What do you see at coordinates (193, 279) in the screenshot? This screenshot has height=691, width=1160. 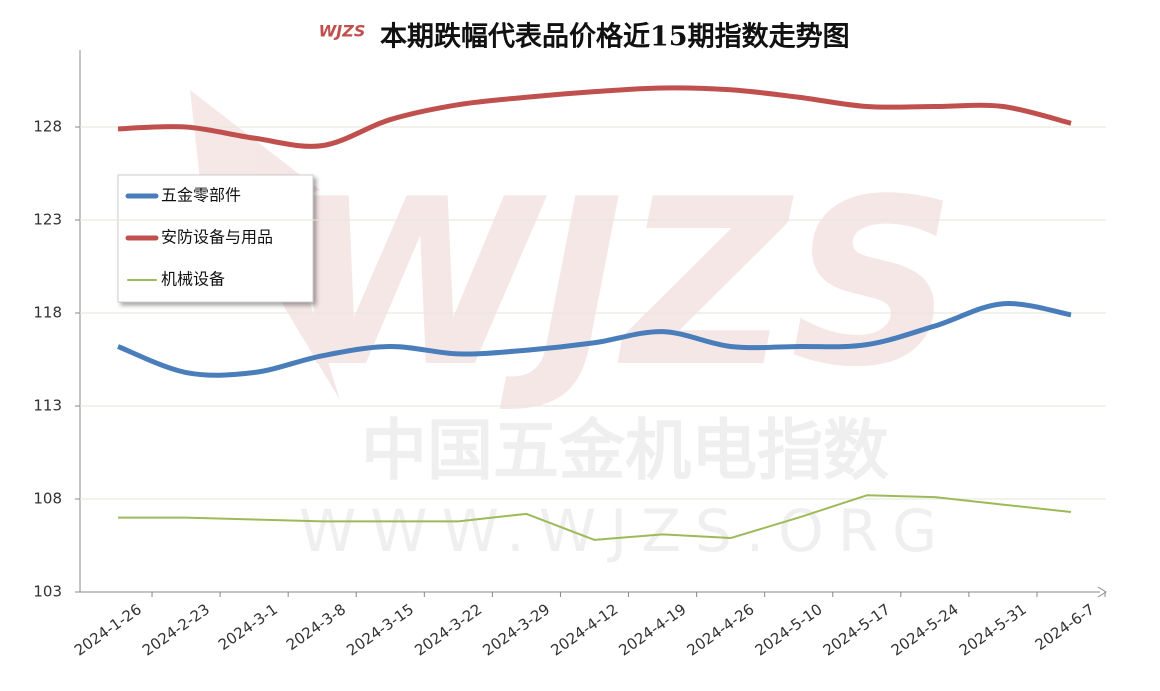 I see `legend-label: 机械设备` at bounding box center [193, 279].